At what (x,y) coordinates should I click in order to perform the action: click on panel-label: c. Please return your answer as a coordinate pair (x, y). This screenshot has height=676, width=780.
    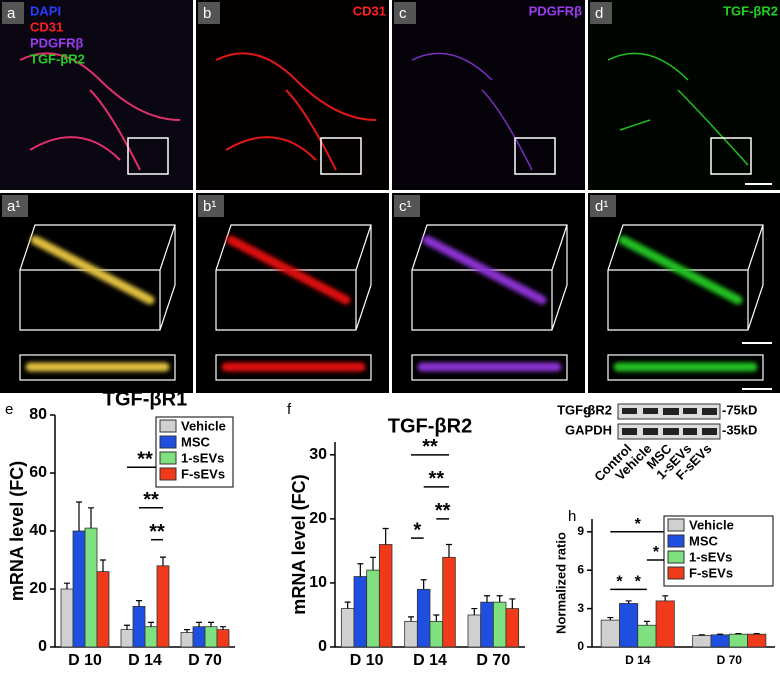
    Looking at the image, I should click on (403, 13).